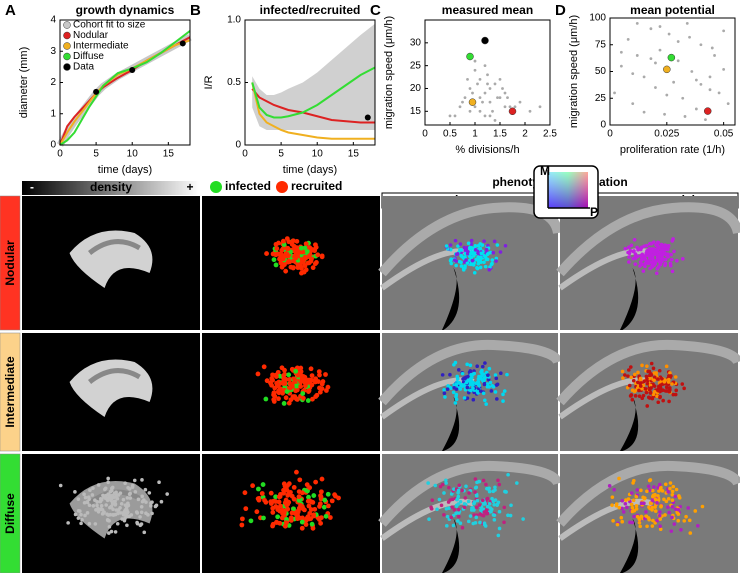  Describe the element at coordinates (24, 83) in the screenshot. I see `y-axis-label: diameter (mm)` at that location.